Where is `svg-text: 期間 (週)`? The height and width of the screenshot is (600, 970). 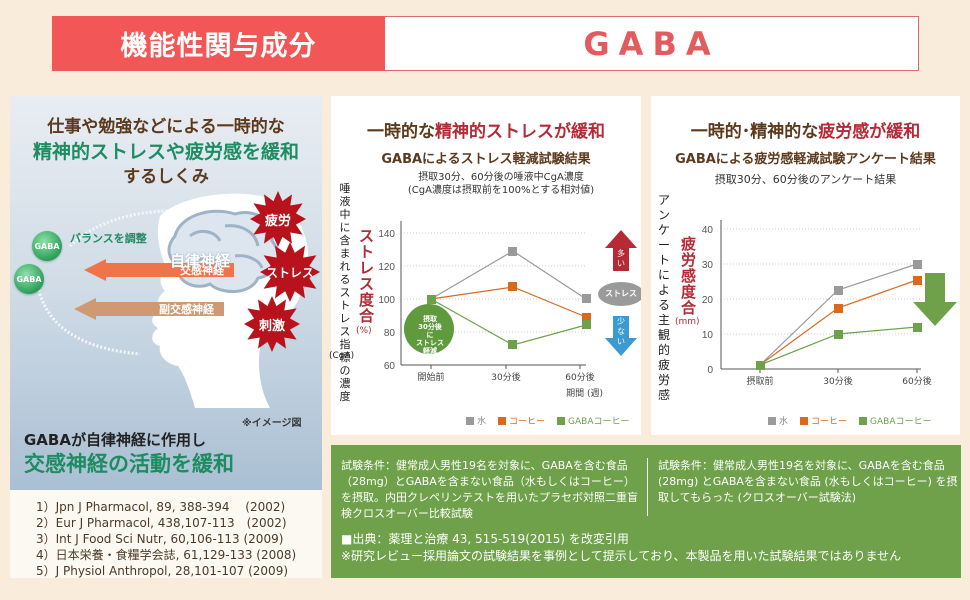 svg-text: 期間 (週) is located at coordinates (584, 393).